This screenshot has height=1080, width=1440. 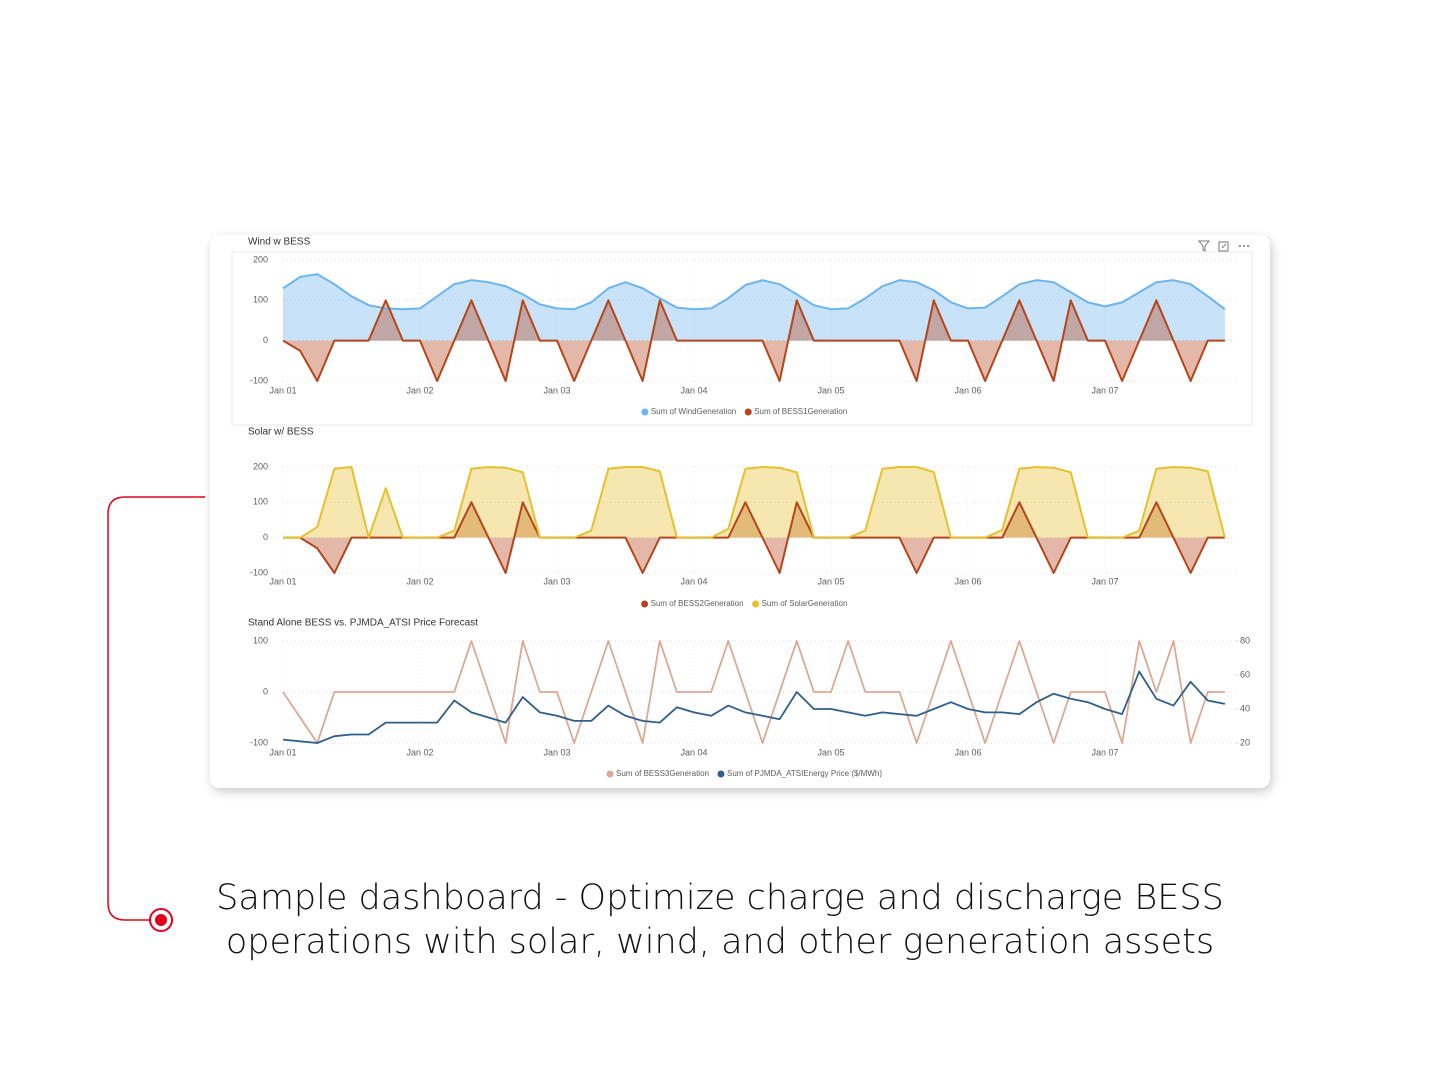 I want to click on y2-tick-label: 20, so click(x=1245, y=742).